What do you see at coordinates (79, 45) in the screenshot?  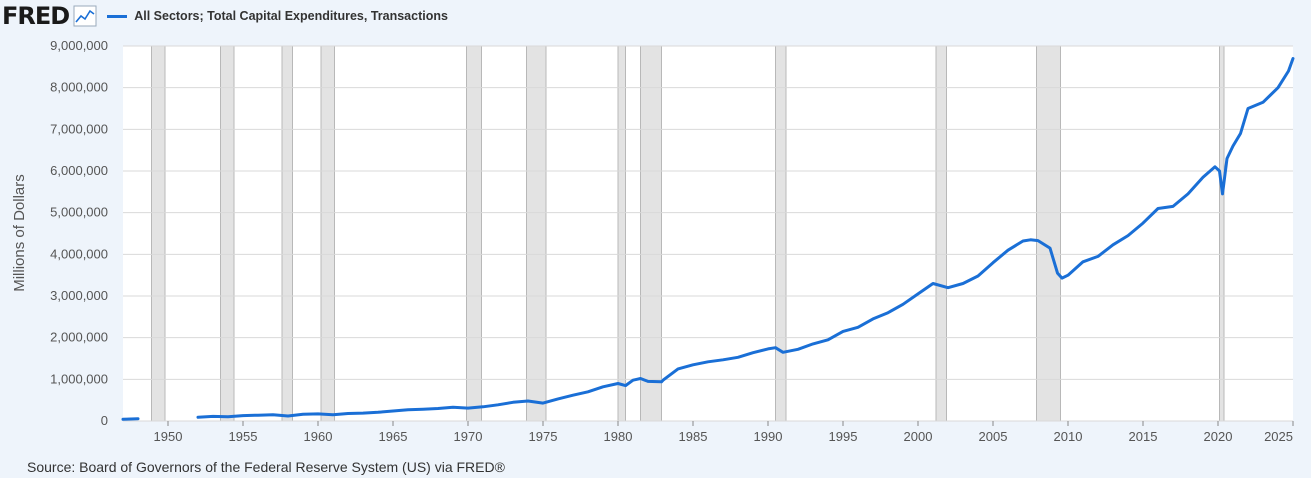 I see `y-tick-label: 9,000,000` at bounding box center [79, 45].